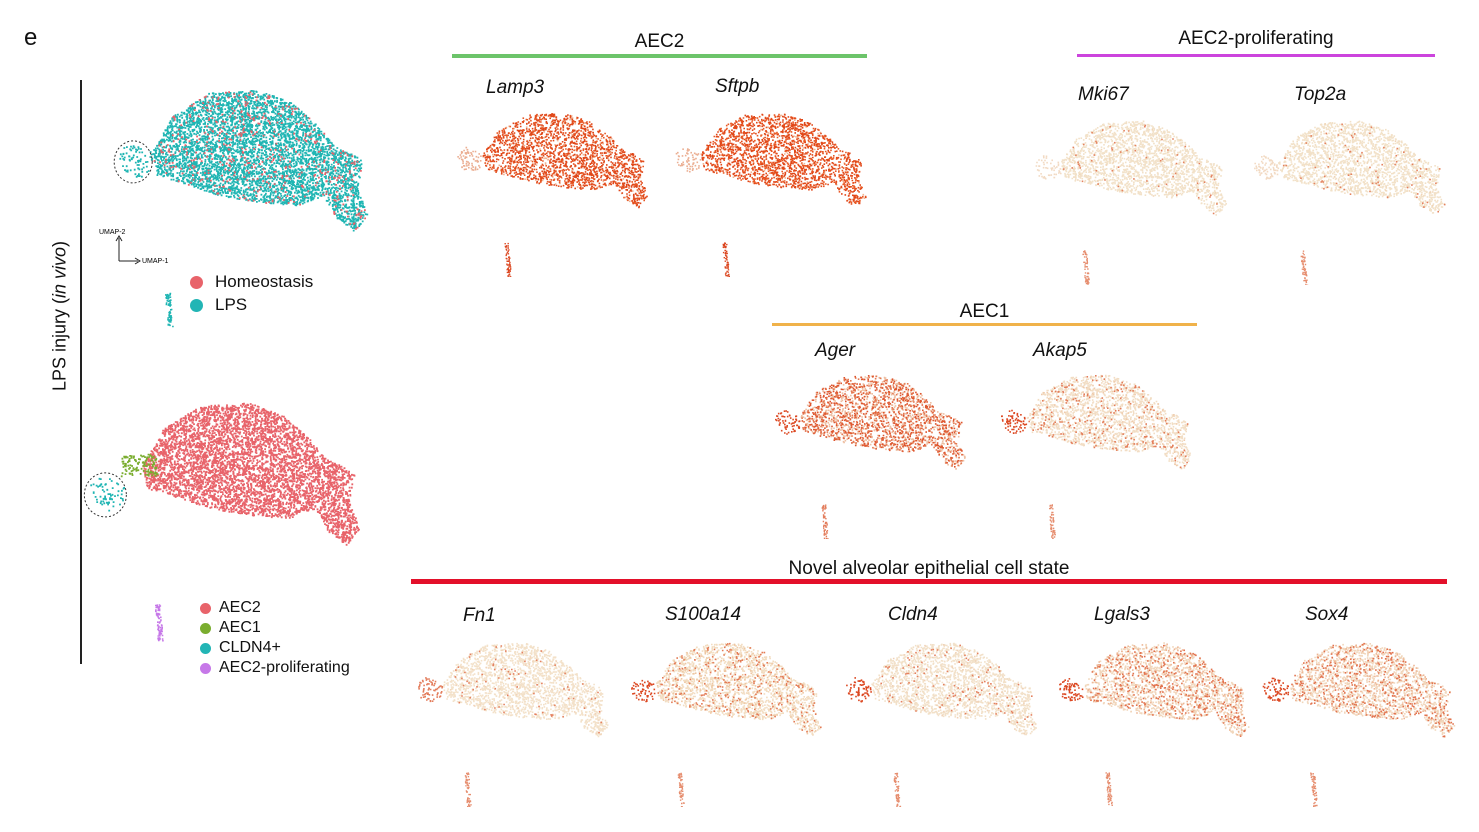 This screenshot has width=1479, height=832. I want to click on side-label-suffix: ), so click(59, 243).